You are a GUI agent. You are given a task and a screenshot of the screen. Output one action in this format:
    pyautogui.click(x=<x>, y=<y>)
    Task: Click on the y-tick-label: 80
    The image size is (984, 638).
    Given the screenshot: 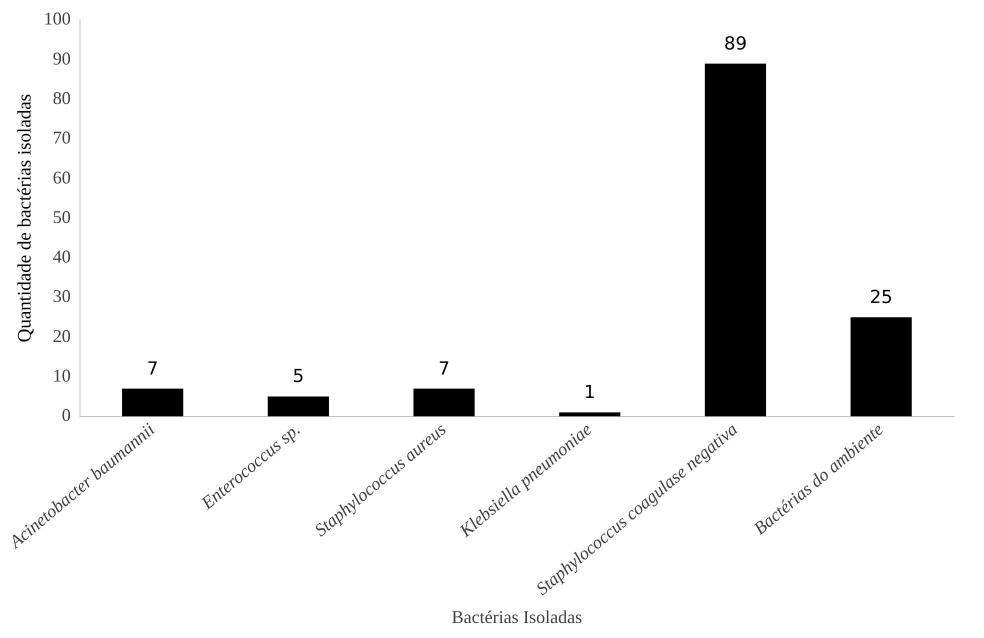 What is the action you would take?
    pyautogui.click(x=61, y=98)
    